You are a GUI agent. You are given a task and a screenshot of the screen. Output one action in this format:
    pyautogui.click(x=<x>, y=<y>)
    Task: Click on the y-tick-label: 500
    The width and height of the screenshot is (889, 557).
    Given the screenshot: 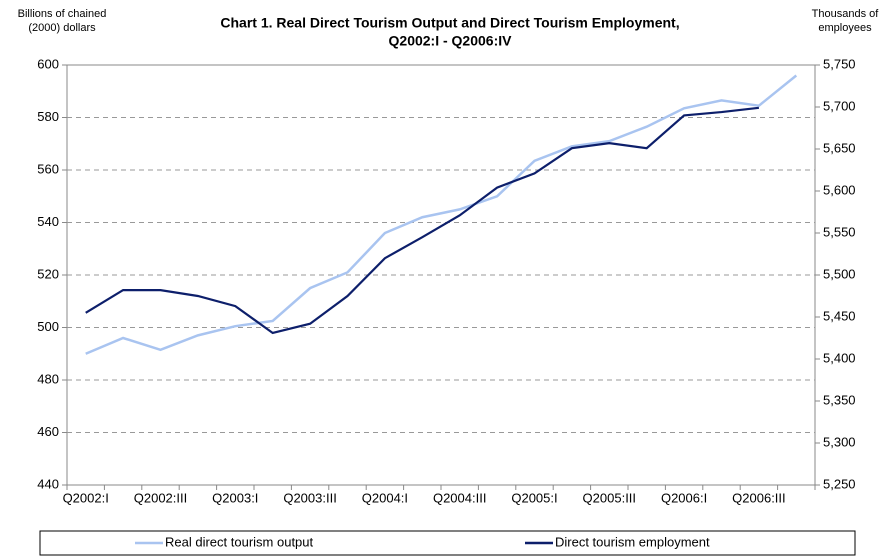 What is the action you would take?
    pyautogui.click(x=48, y=326)
    